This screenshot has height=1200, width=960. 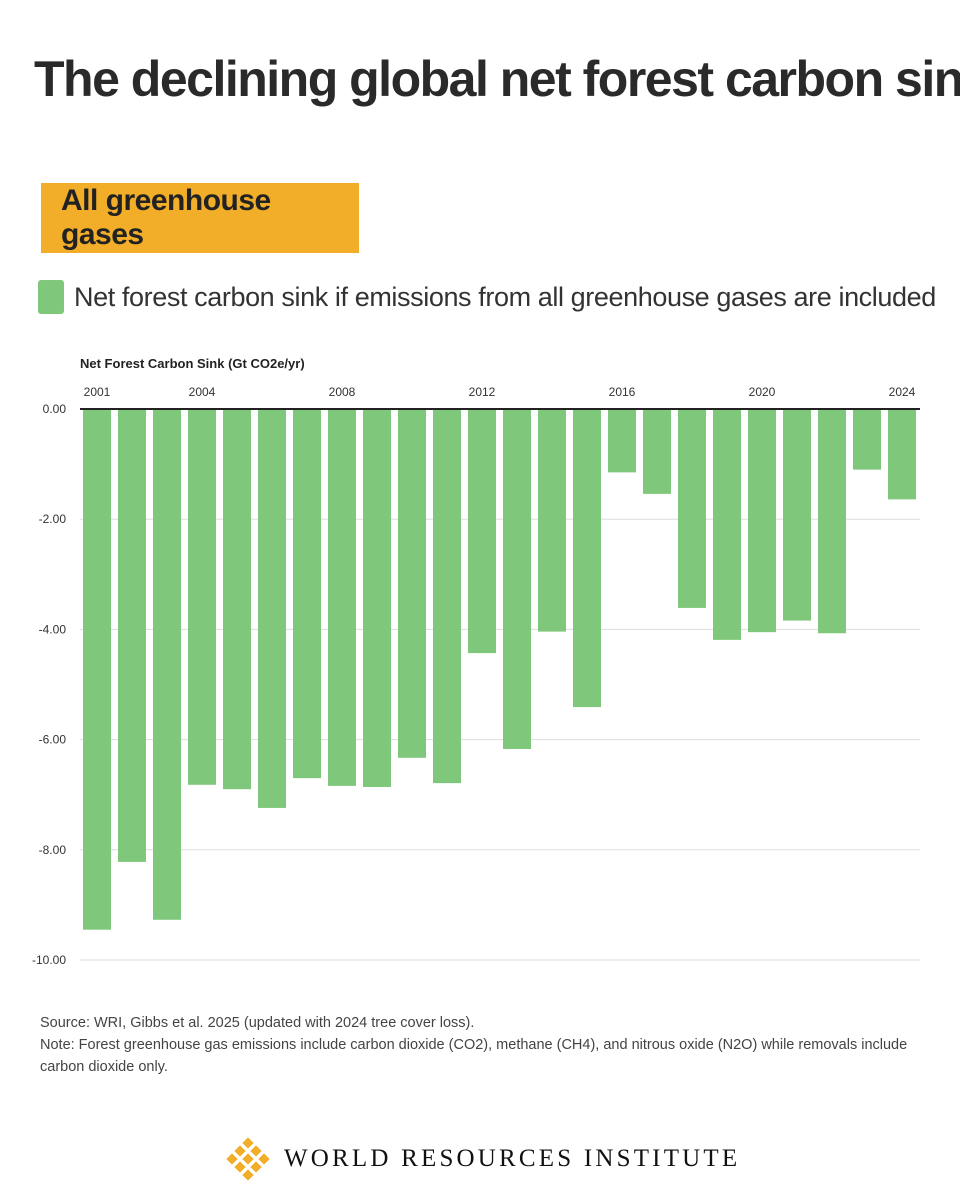 What do you see at coordinates (692, 508) in the screenshot?
I see `bar-2018` at bounding box center [692, 508].